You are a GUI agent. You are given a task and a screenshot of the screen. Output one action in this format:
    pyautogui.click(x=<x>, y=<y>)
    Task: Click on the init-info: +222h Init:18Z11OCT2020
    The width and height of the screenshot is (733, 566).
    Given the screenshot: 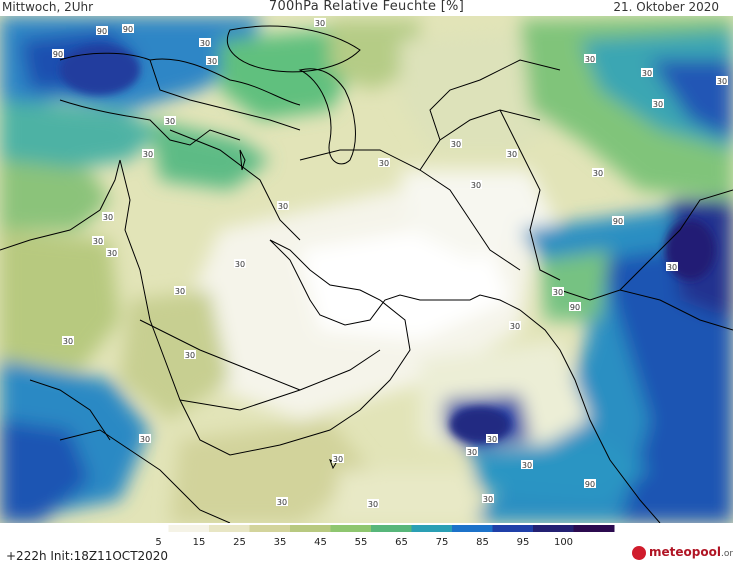 What is the action you would take?
    pyautogui.click(x=87, y=556)
    